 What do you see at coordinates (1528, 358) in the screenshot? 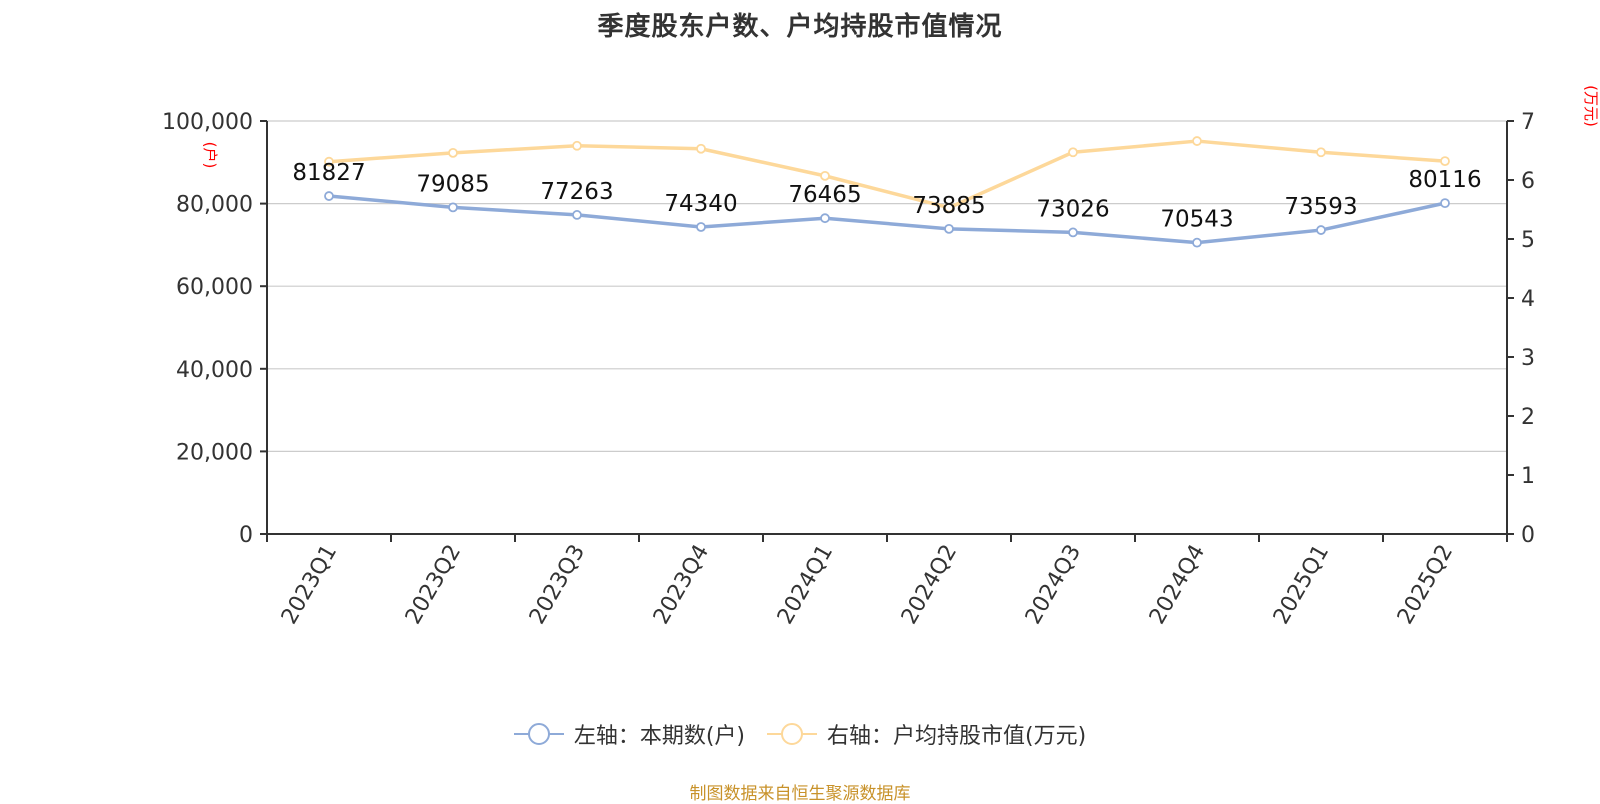
I see `right-tick-label: 3` at bounding box center [1528, 358].